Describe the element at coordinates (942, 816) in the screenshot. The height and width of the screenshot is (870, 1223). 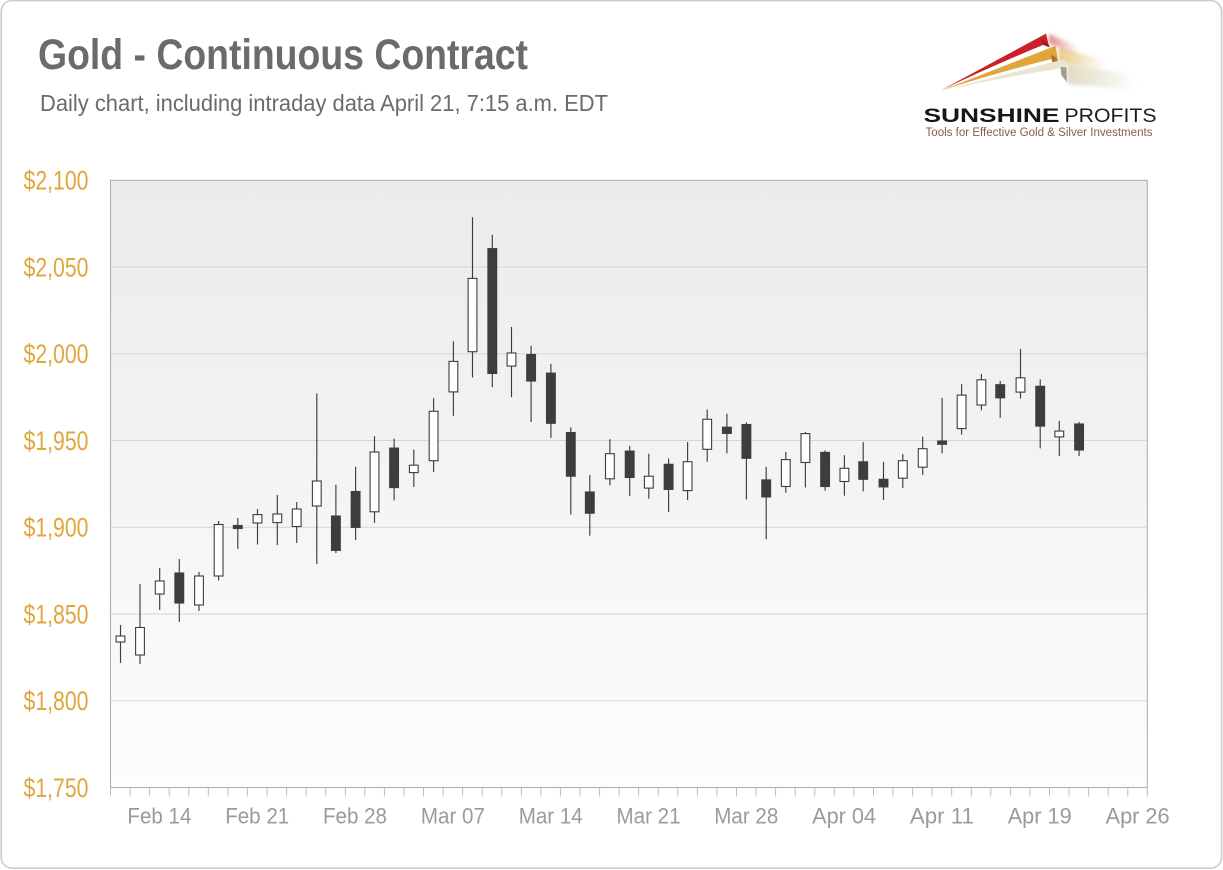
I see `svg-text: Apr 11` at that location.